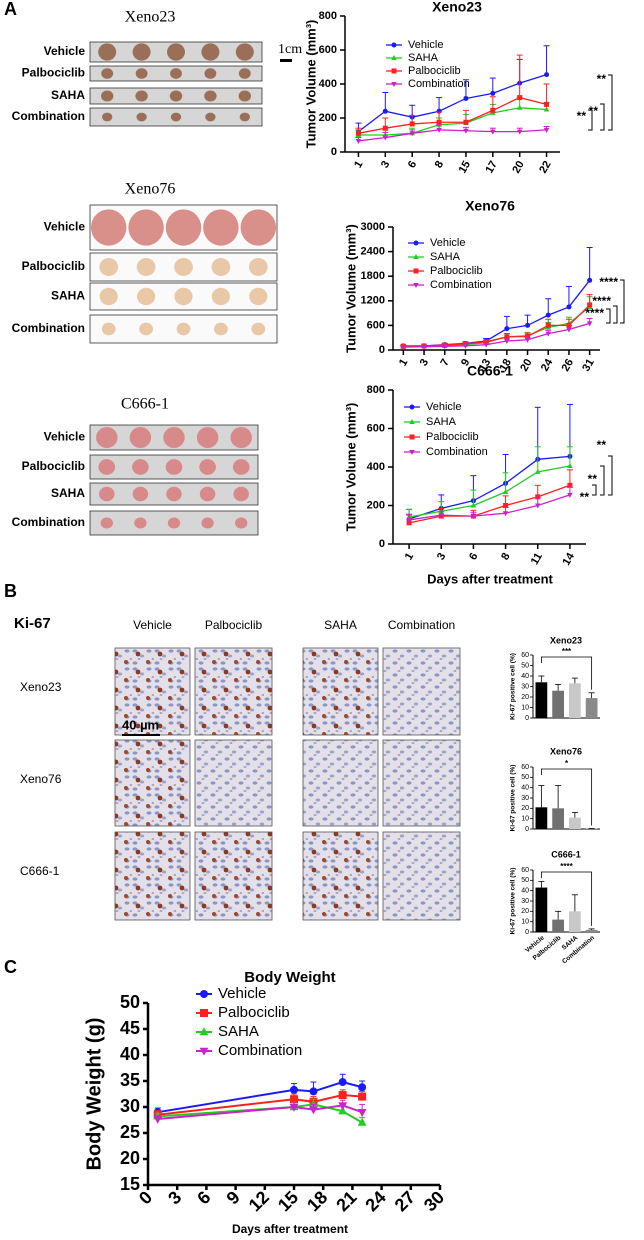  I want to click on x-tick-label: 30, so click(434, 1201).